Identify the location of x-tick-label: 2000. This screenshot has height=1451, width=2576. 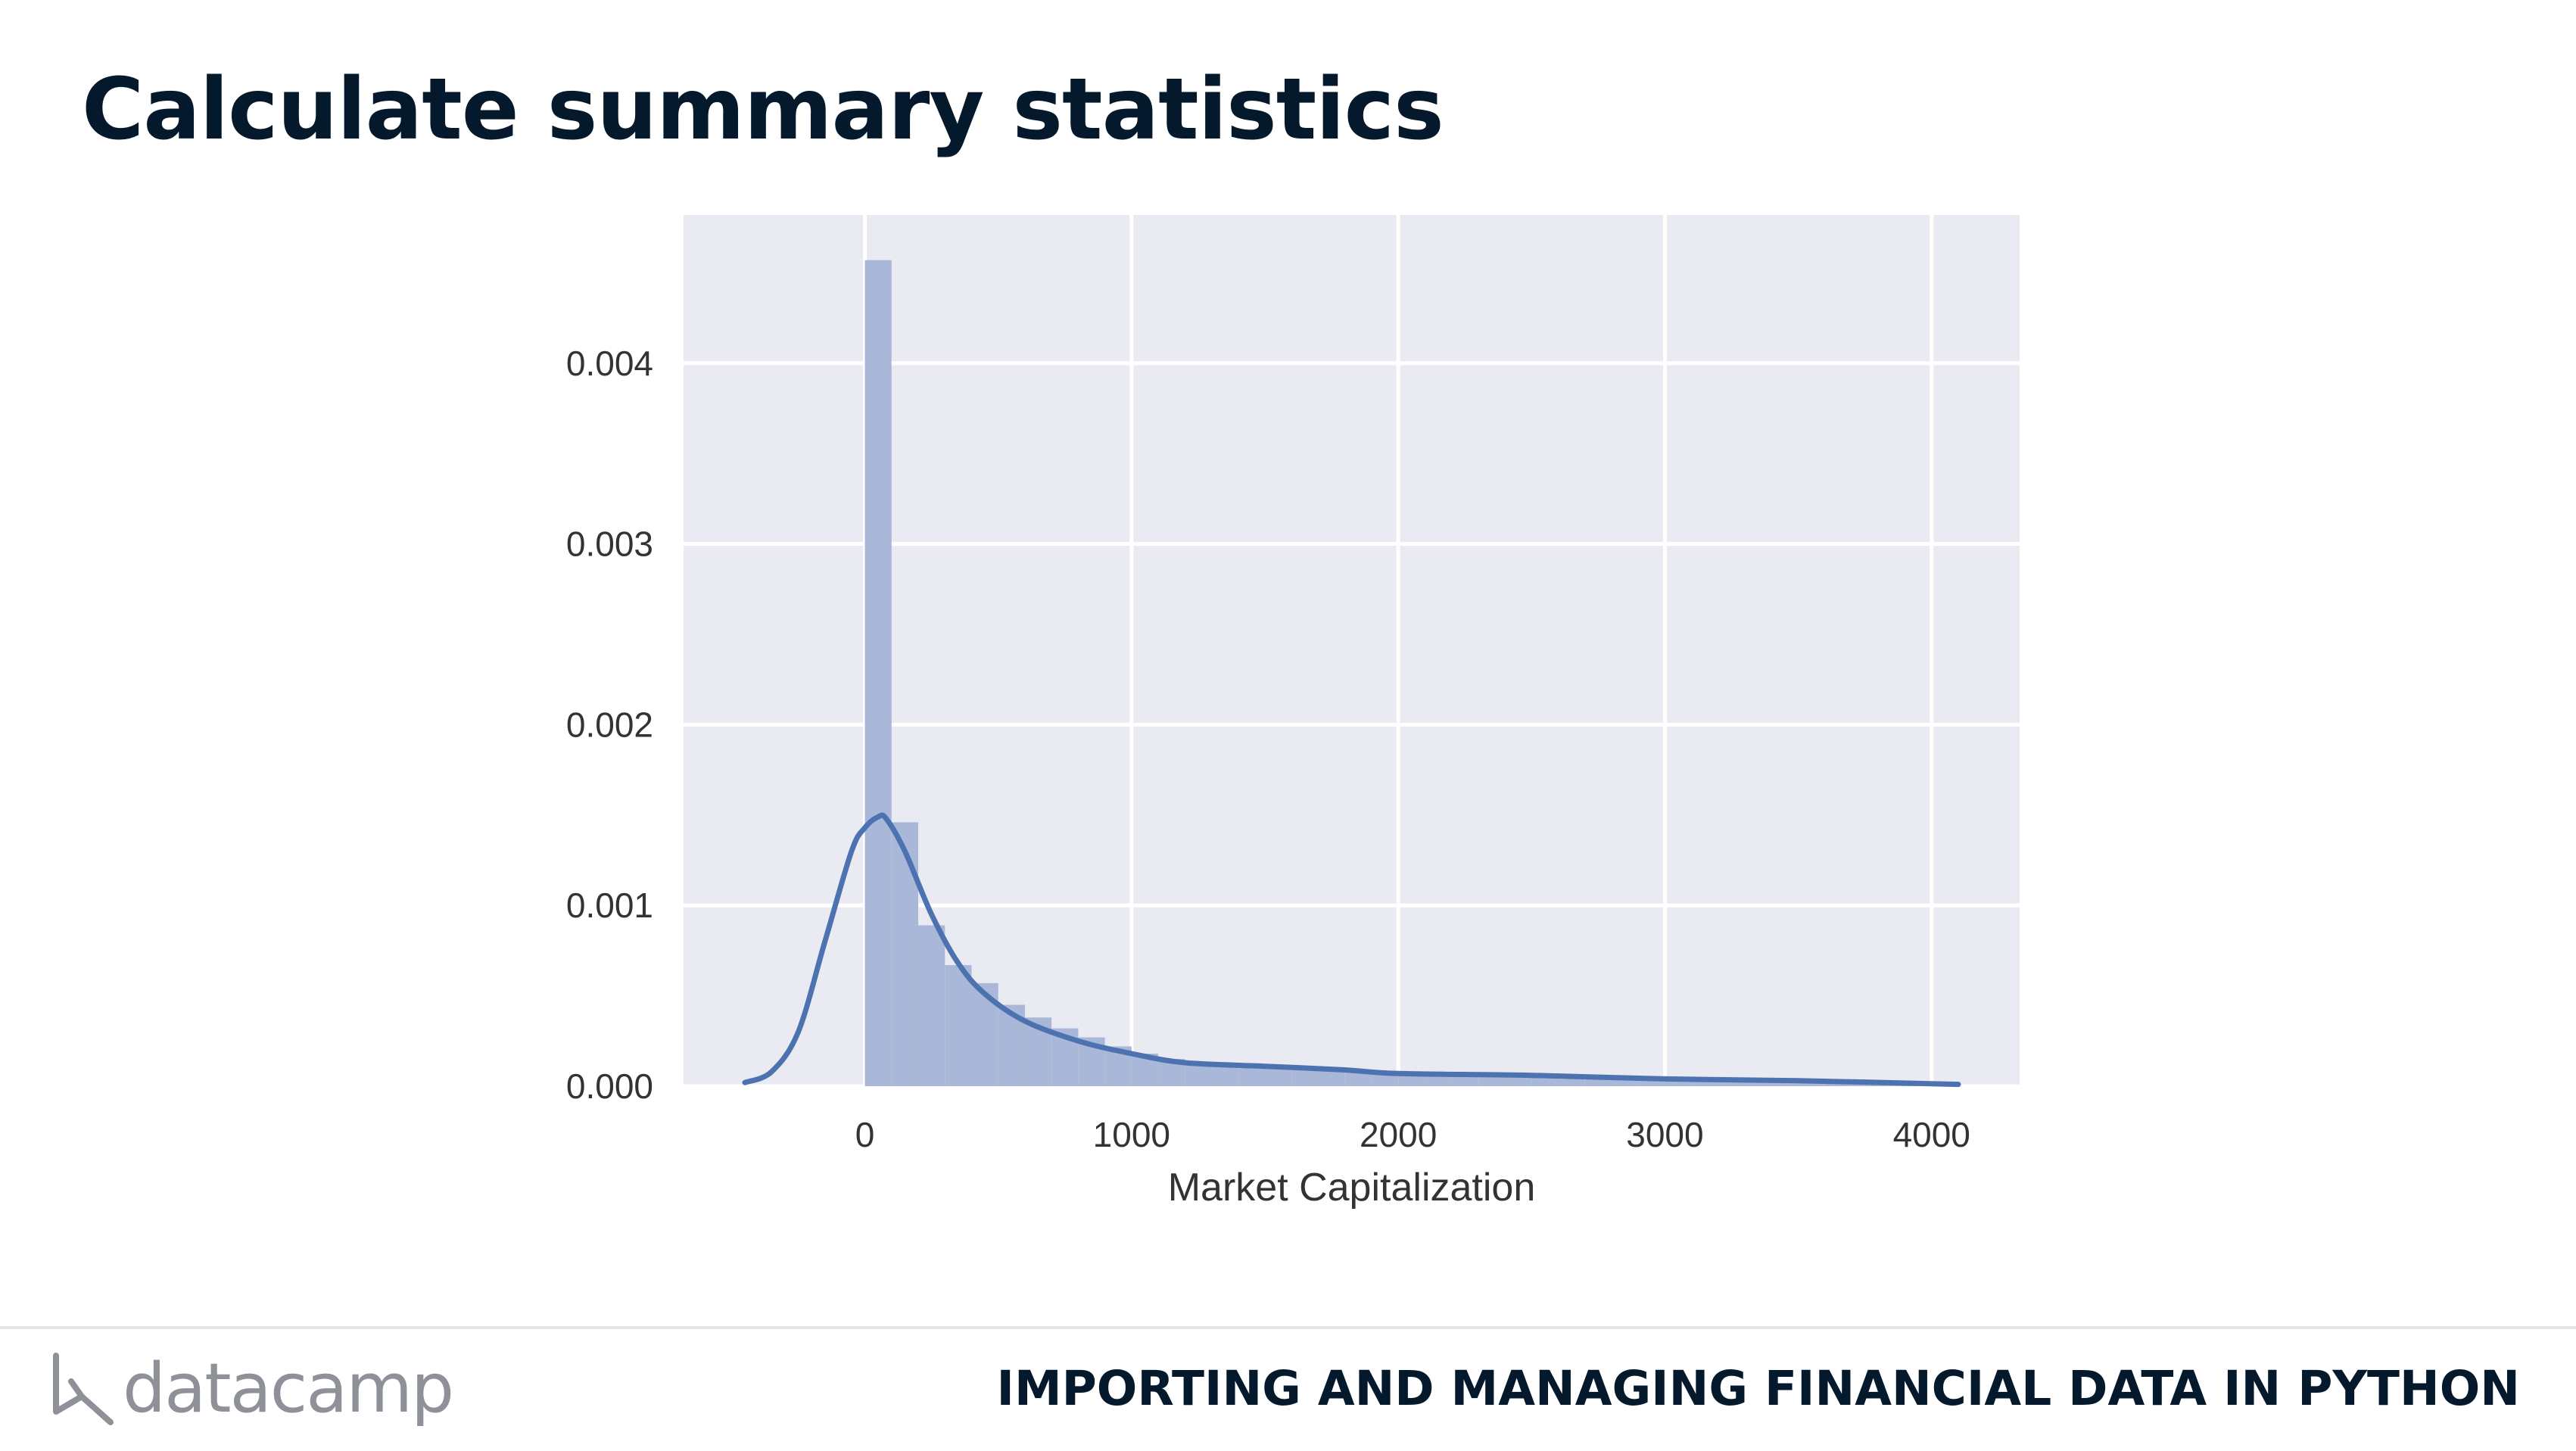
(1398, 1134).